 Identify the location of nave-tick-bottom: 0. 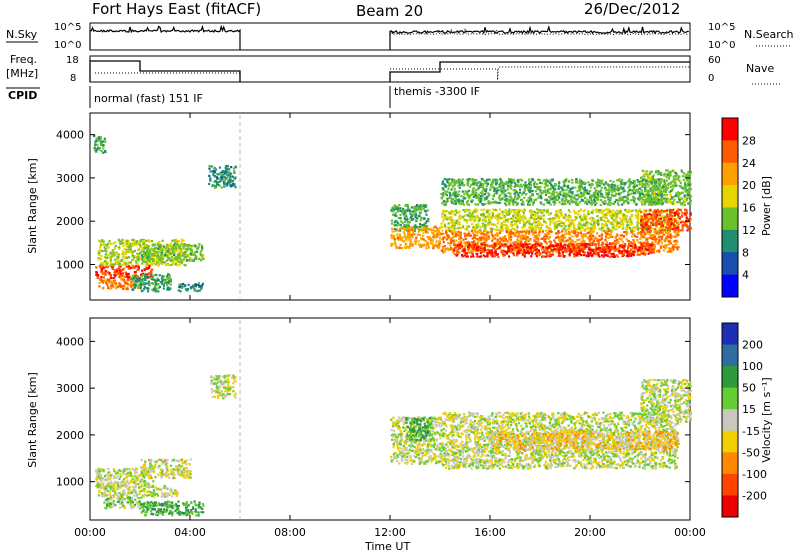
(711, 78).